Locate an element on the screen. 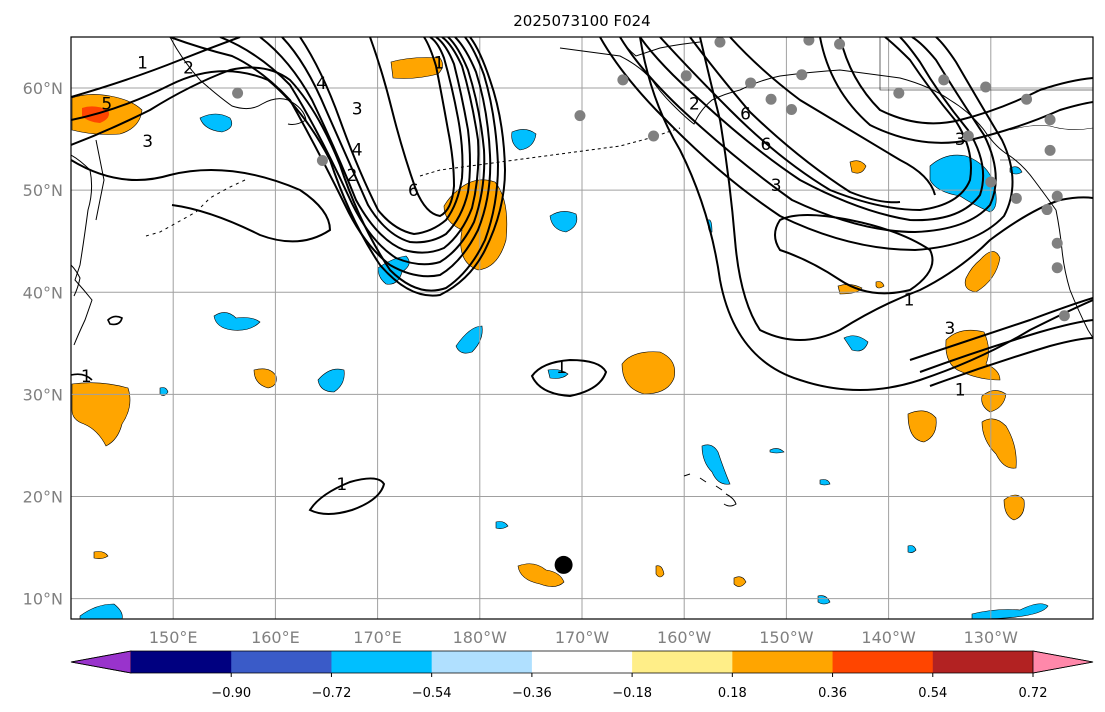 The width and height of the screenshot is (1105, 712). contour-label: 2 is located at coordinates (352, 176).